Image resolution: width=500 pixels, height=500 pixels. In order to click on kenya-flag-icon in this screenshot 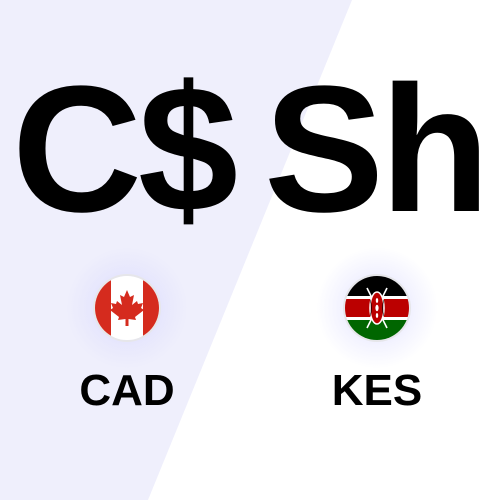, I will do `click(377, 308)`.